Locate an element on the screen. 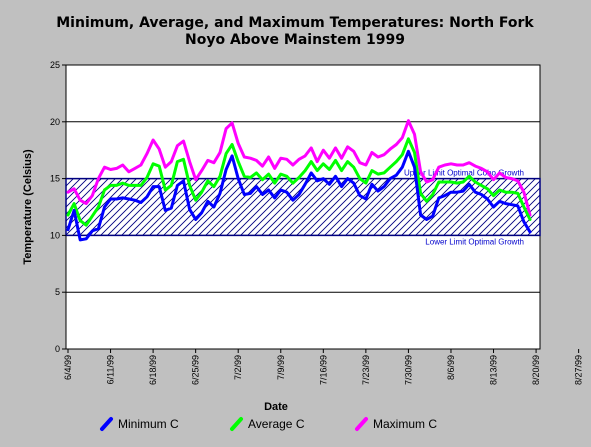 The image size is (591, 447). x-tick-label: 6/11/99 is located at coordinates (111, 369).